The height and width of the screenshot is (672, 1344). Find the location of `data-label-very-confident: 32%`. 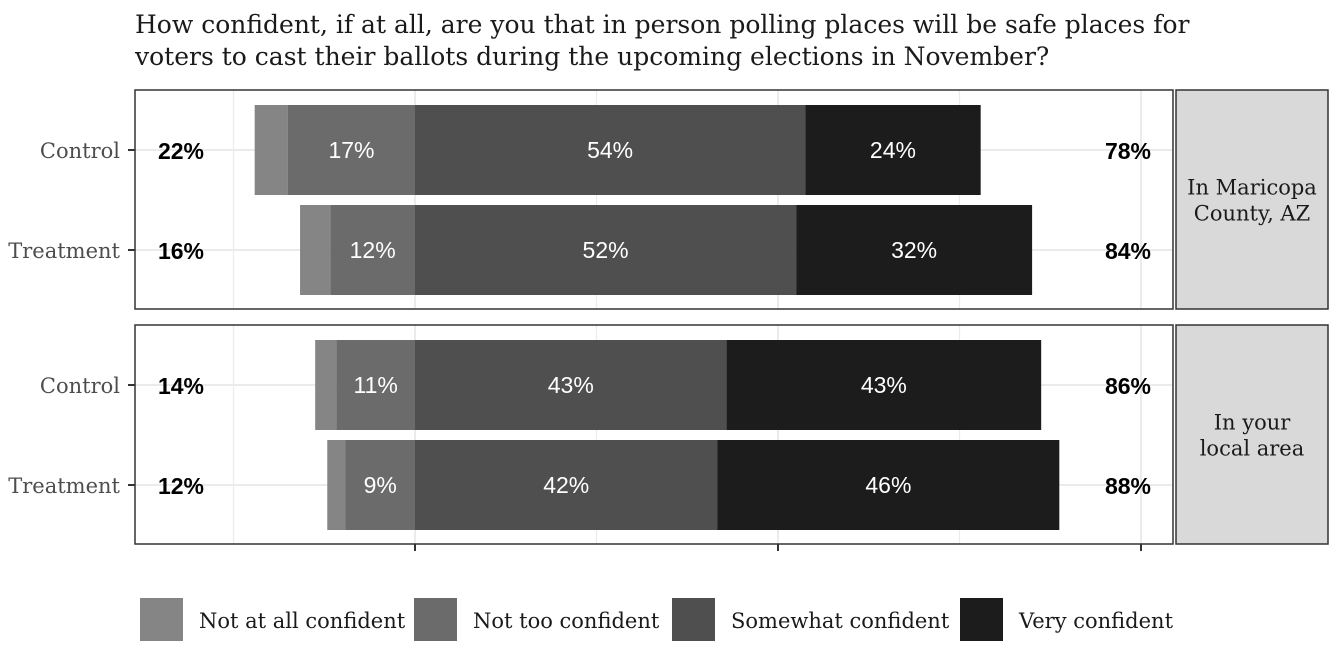

data-label-very-confident: 32% is located at coordinates (914, 250).